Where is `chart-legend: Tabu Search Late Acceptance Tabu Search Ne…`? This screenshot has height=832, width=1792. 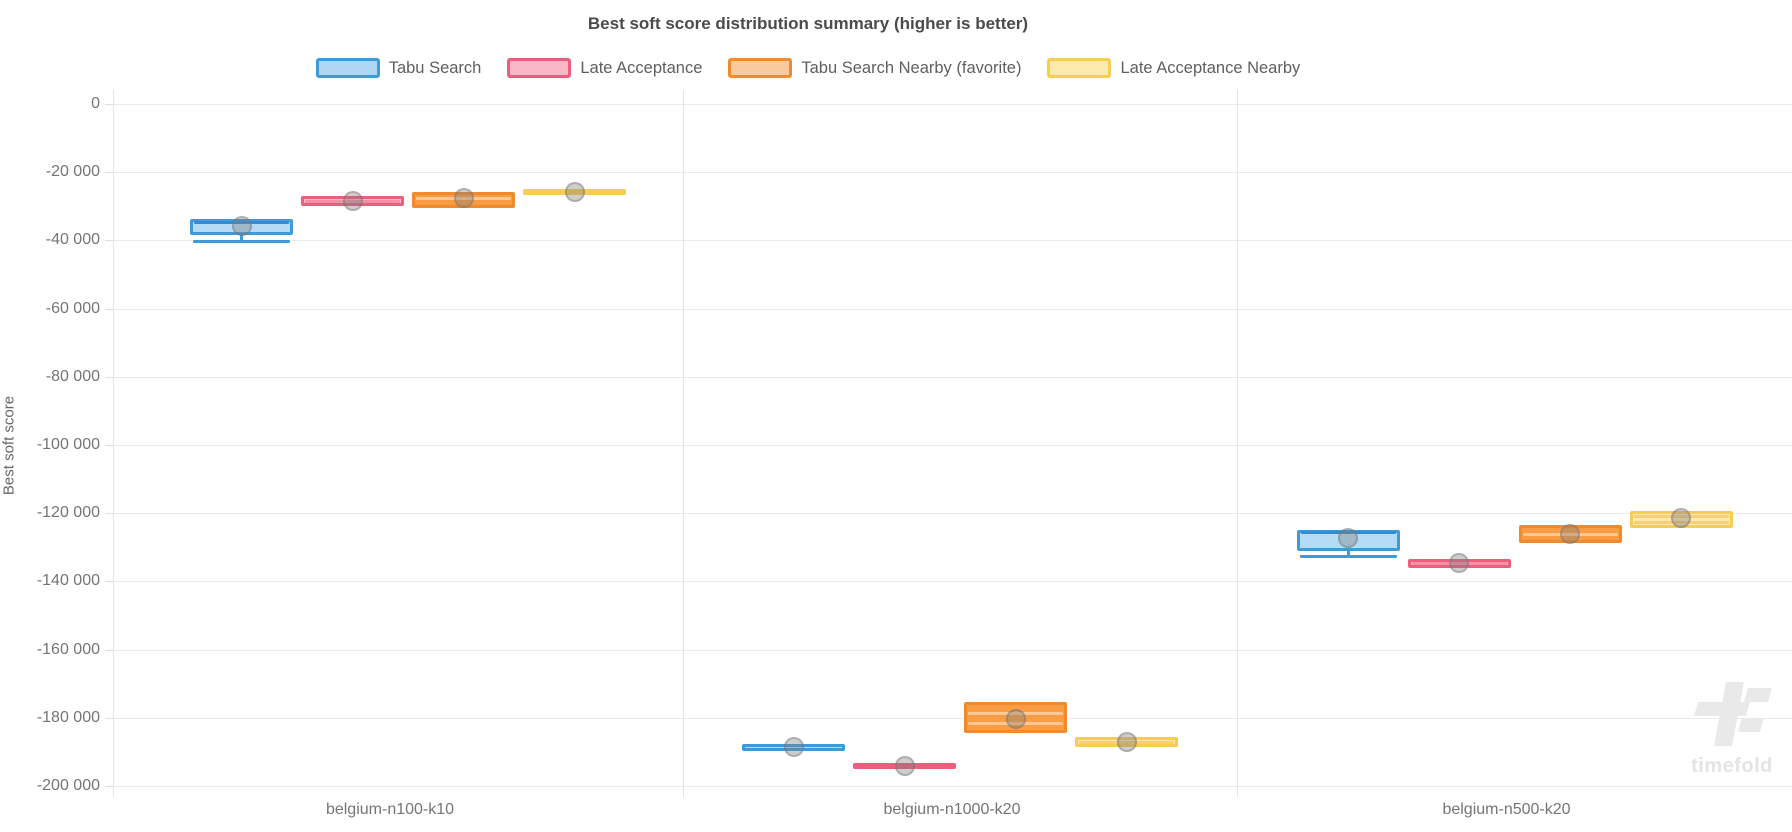 chart-legend: Tabu Search Late Acceptance Tabu Search Ne… is located at coordinates (808, 68).